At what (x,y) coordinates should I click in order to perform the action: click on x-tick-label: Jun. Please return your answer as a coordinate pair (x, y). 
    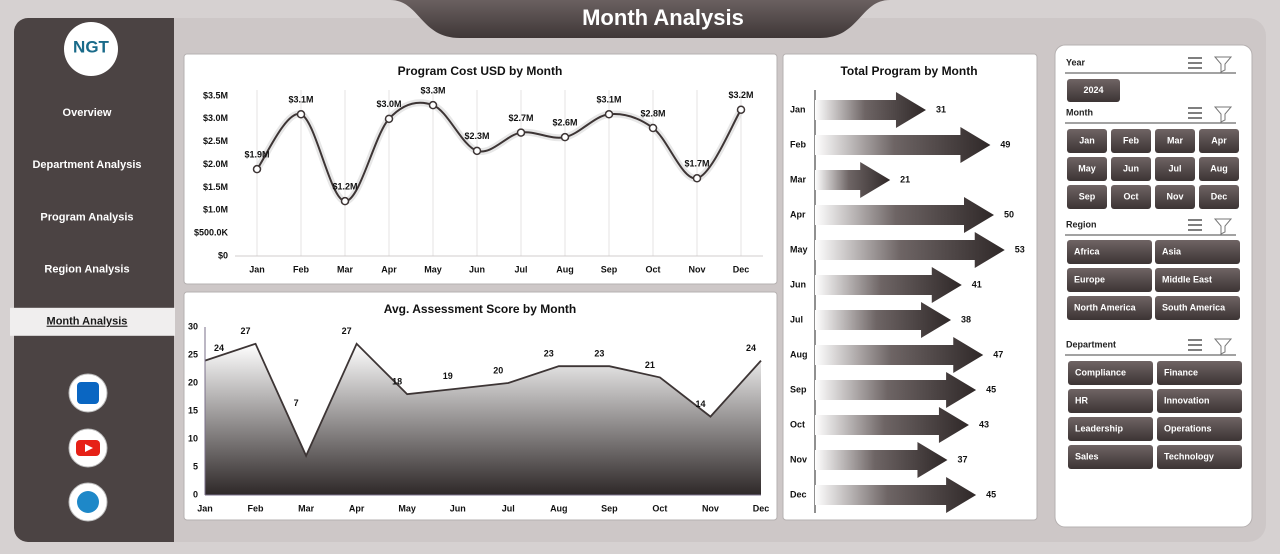
    Looking at the image, I should click on (477, 269).